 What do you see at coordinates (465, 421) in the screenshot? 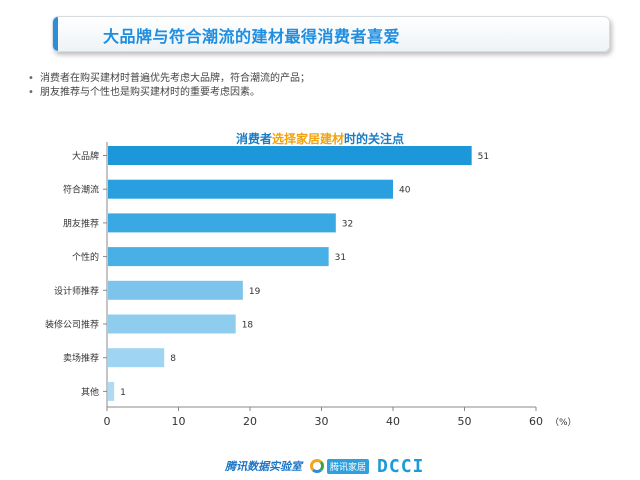
I see `x-tick-label: 50` at bounding box center [465, 421].